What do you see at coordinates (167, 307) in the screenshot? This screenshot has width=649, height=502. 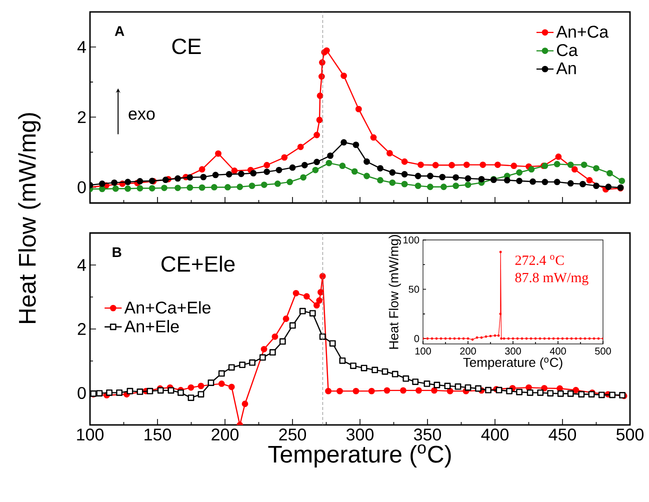 I see `legend-label: An+Ca+Ele` at bounding box center [167, 307].